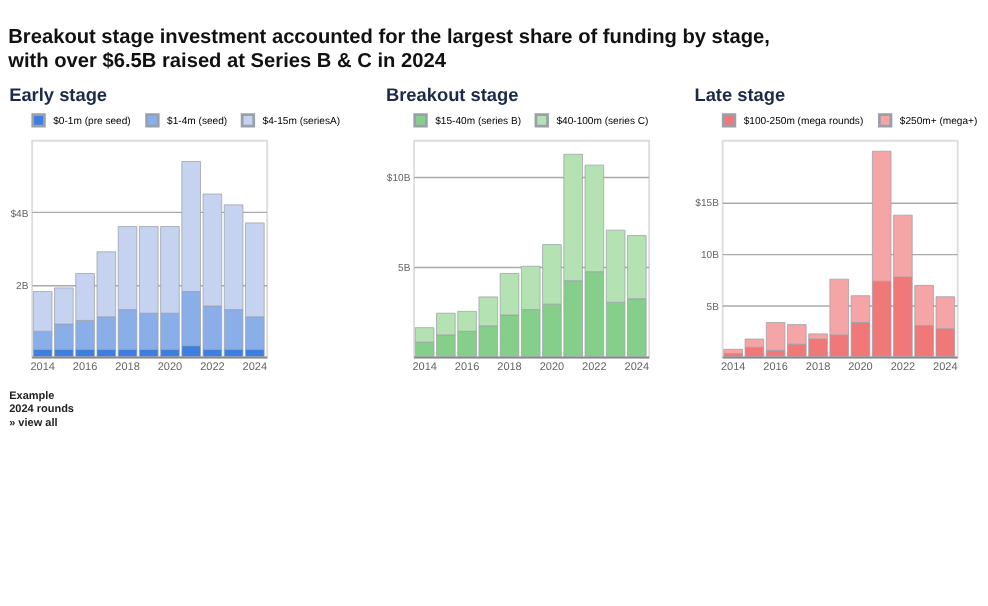 Image resolution: width=988 pixels, height=606 pixels. I want to click on chart-title: Early stage, so click(58, 95).